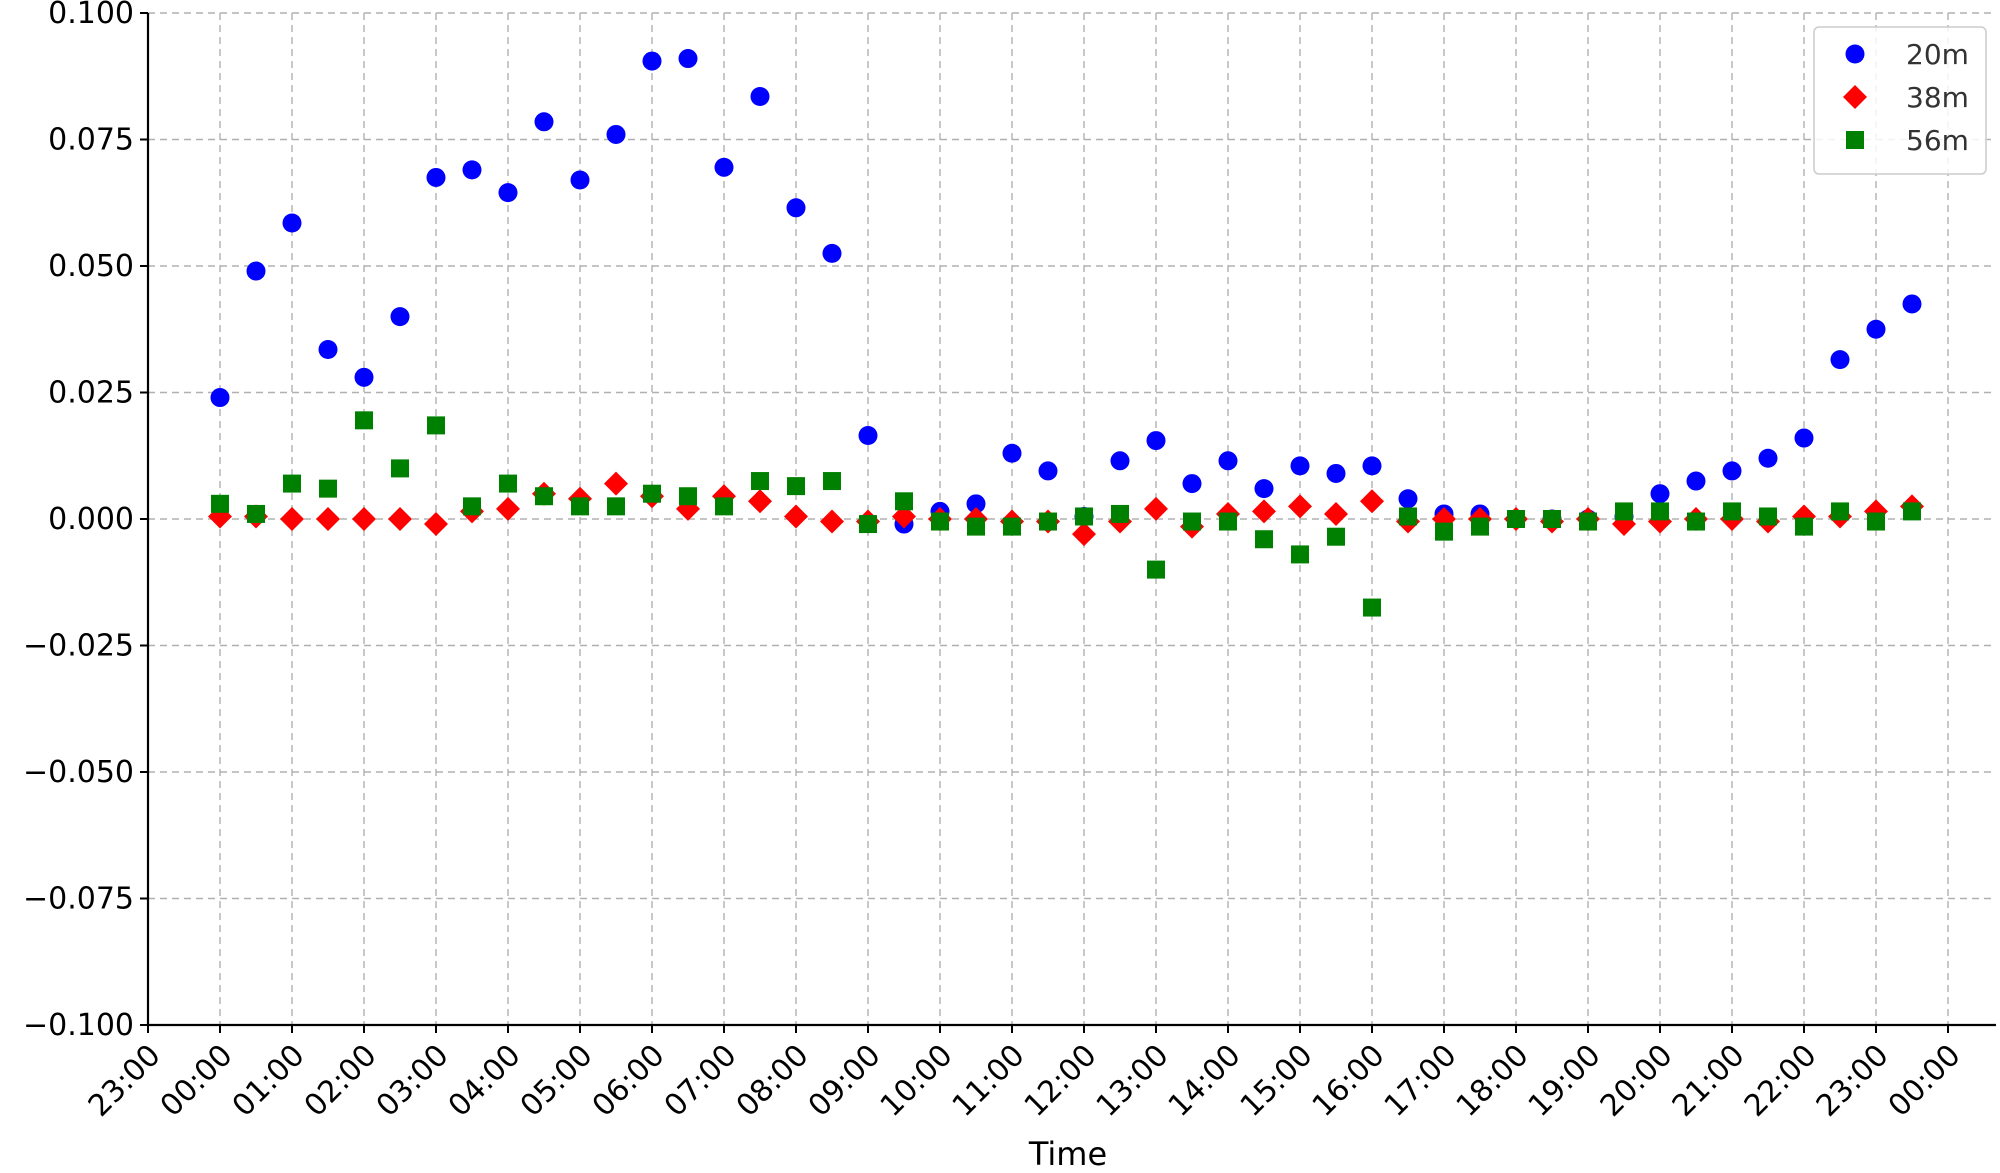 The image size is (2000, 1173). Describe the element at coordinates (1907, 140) in the screenshot. I see `legend-item-56m: 56m` at that location.